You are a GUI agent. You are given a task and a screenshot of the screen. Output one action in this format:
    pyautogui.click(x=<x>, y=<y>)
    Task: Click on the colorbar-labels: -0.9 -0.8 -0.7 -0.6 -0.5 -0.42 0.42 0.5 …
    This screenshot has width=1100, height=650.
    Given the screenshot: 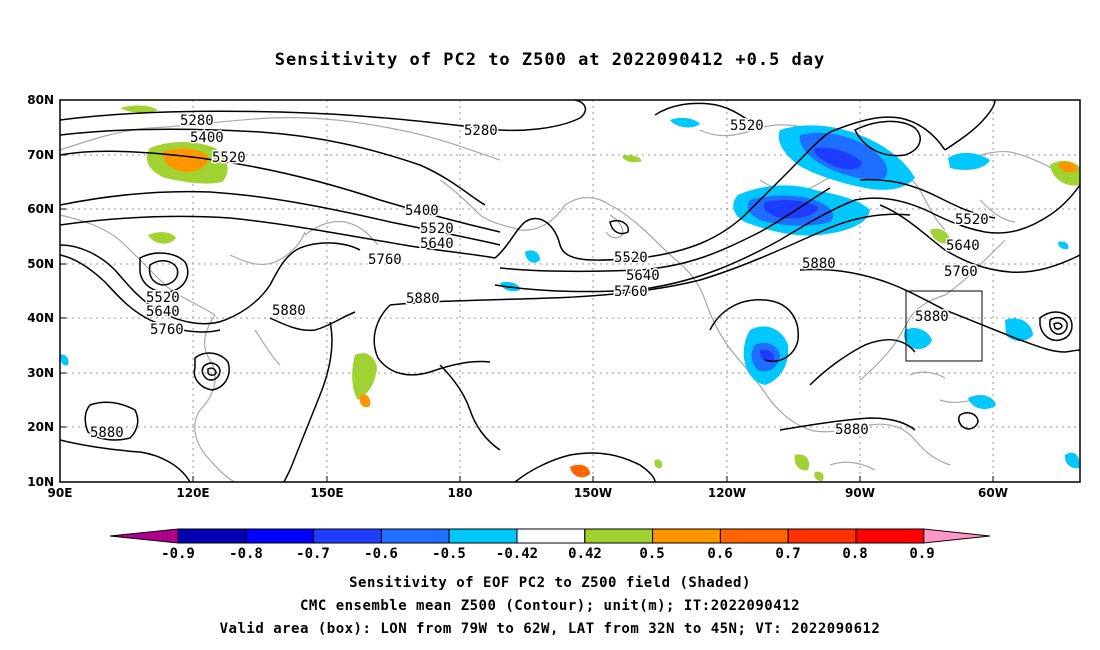 What is the action you would take?
    pyautogui.click(x=548, y=554)
    